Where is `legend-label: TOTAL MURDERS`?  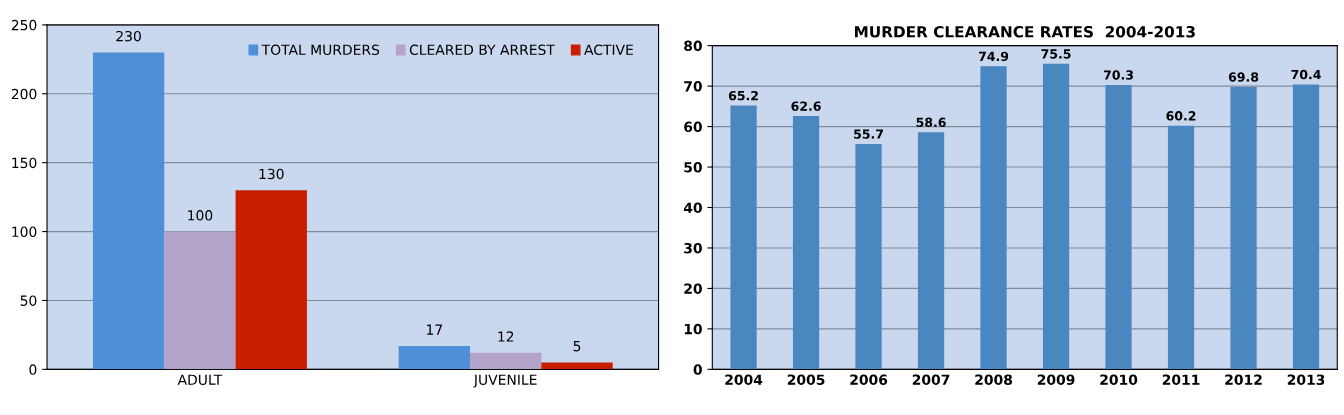 legend-label: TOTAL MURDERS is located at coordinates (320, 50).